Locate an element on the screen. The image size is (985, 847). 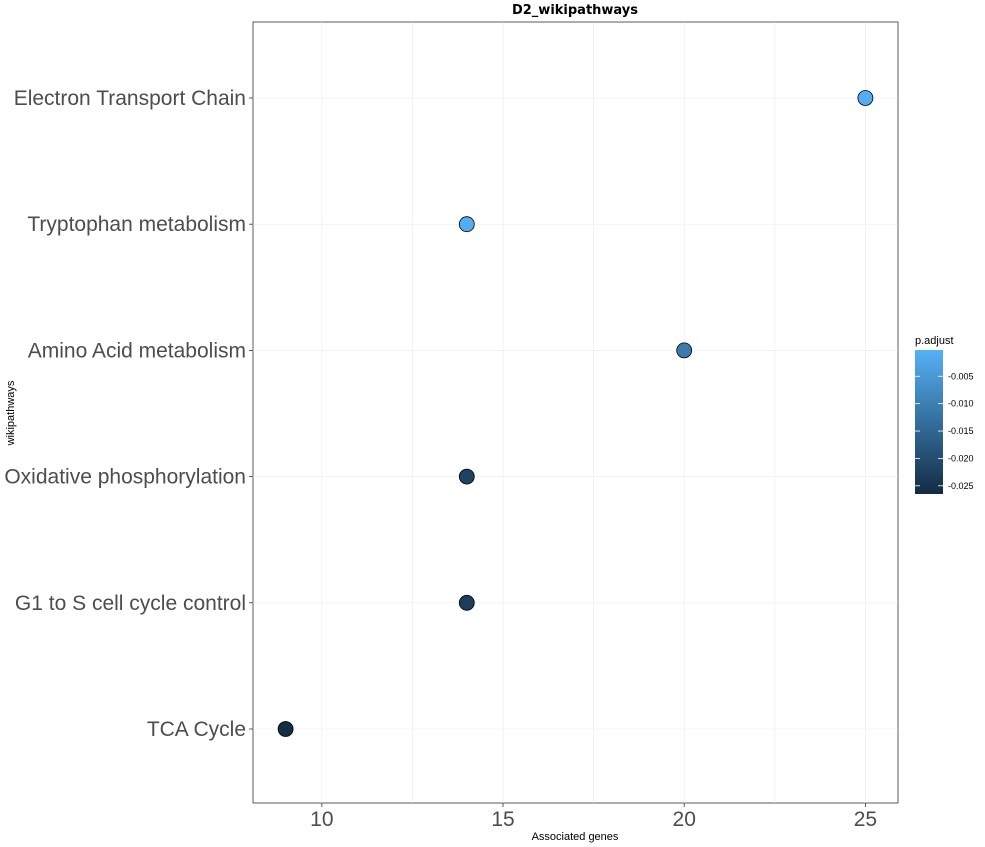
y-tick-label: Electron Transport Chain is located at coordinates (130, 98).